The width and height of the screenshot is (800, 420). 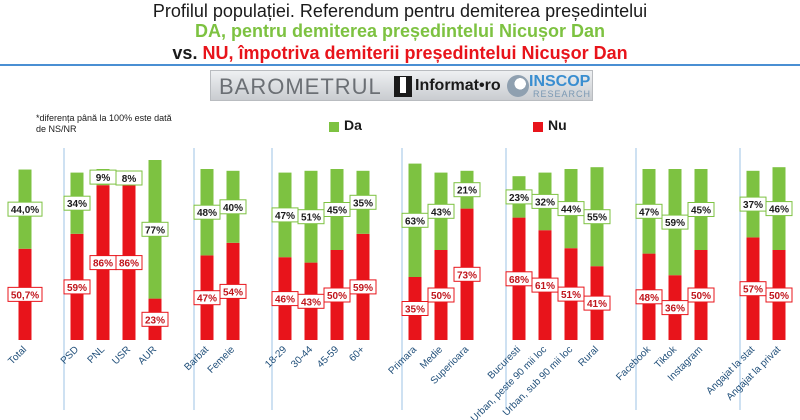 I want to click on vs-label: vs., so click(x=185, y=53).